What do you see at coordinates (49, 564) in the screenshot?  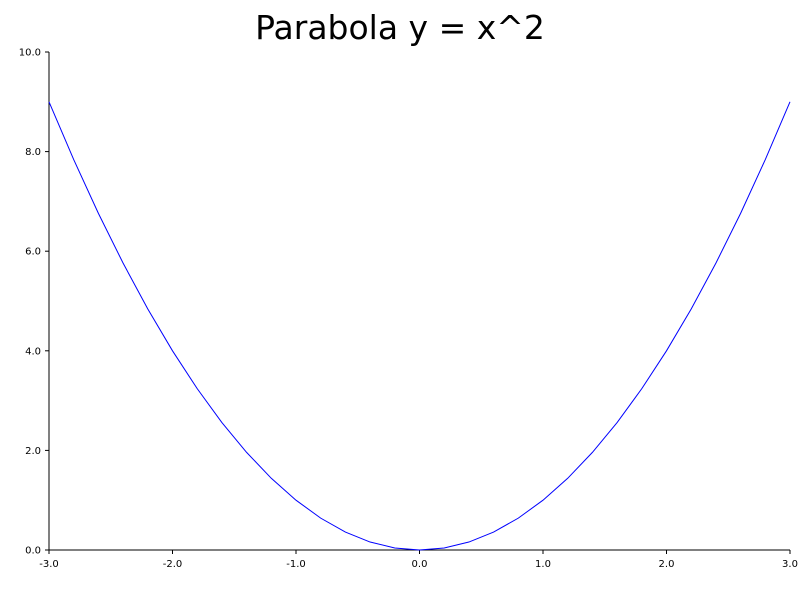 I see `x-tick-label: -3.0` at bounding box center [49, 564].